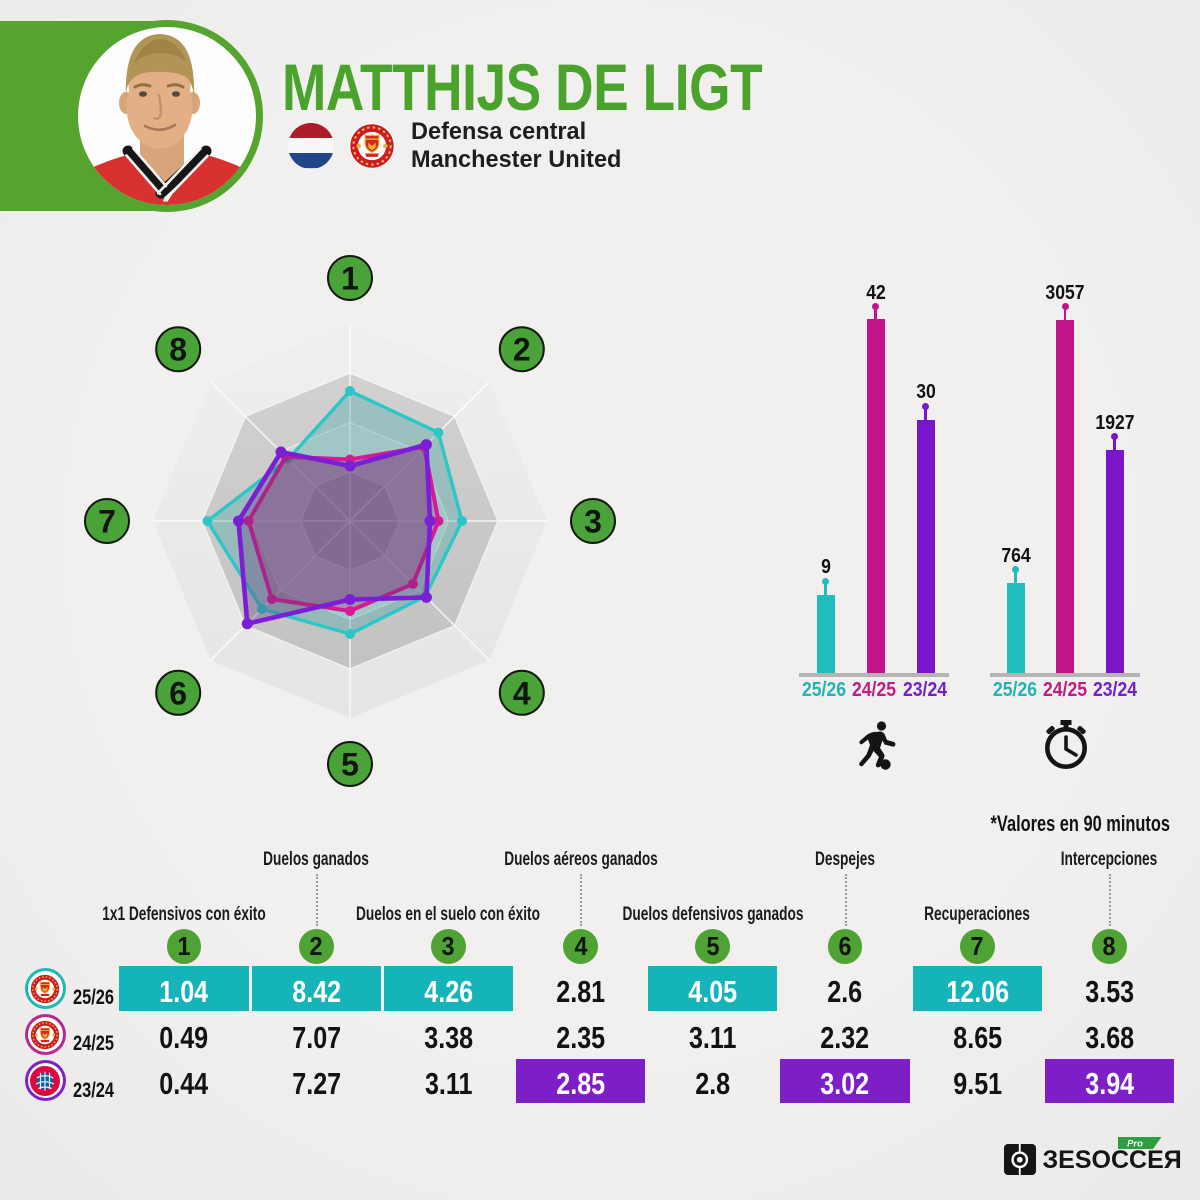 The width and height of the screenshot is (1200, 1200). I want to click on svg-text: 3, so click(593, 522).